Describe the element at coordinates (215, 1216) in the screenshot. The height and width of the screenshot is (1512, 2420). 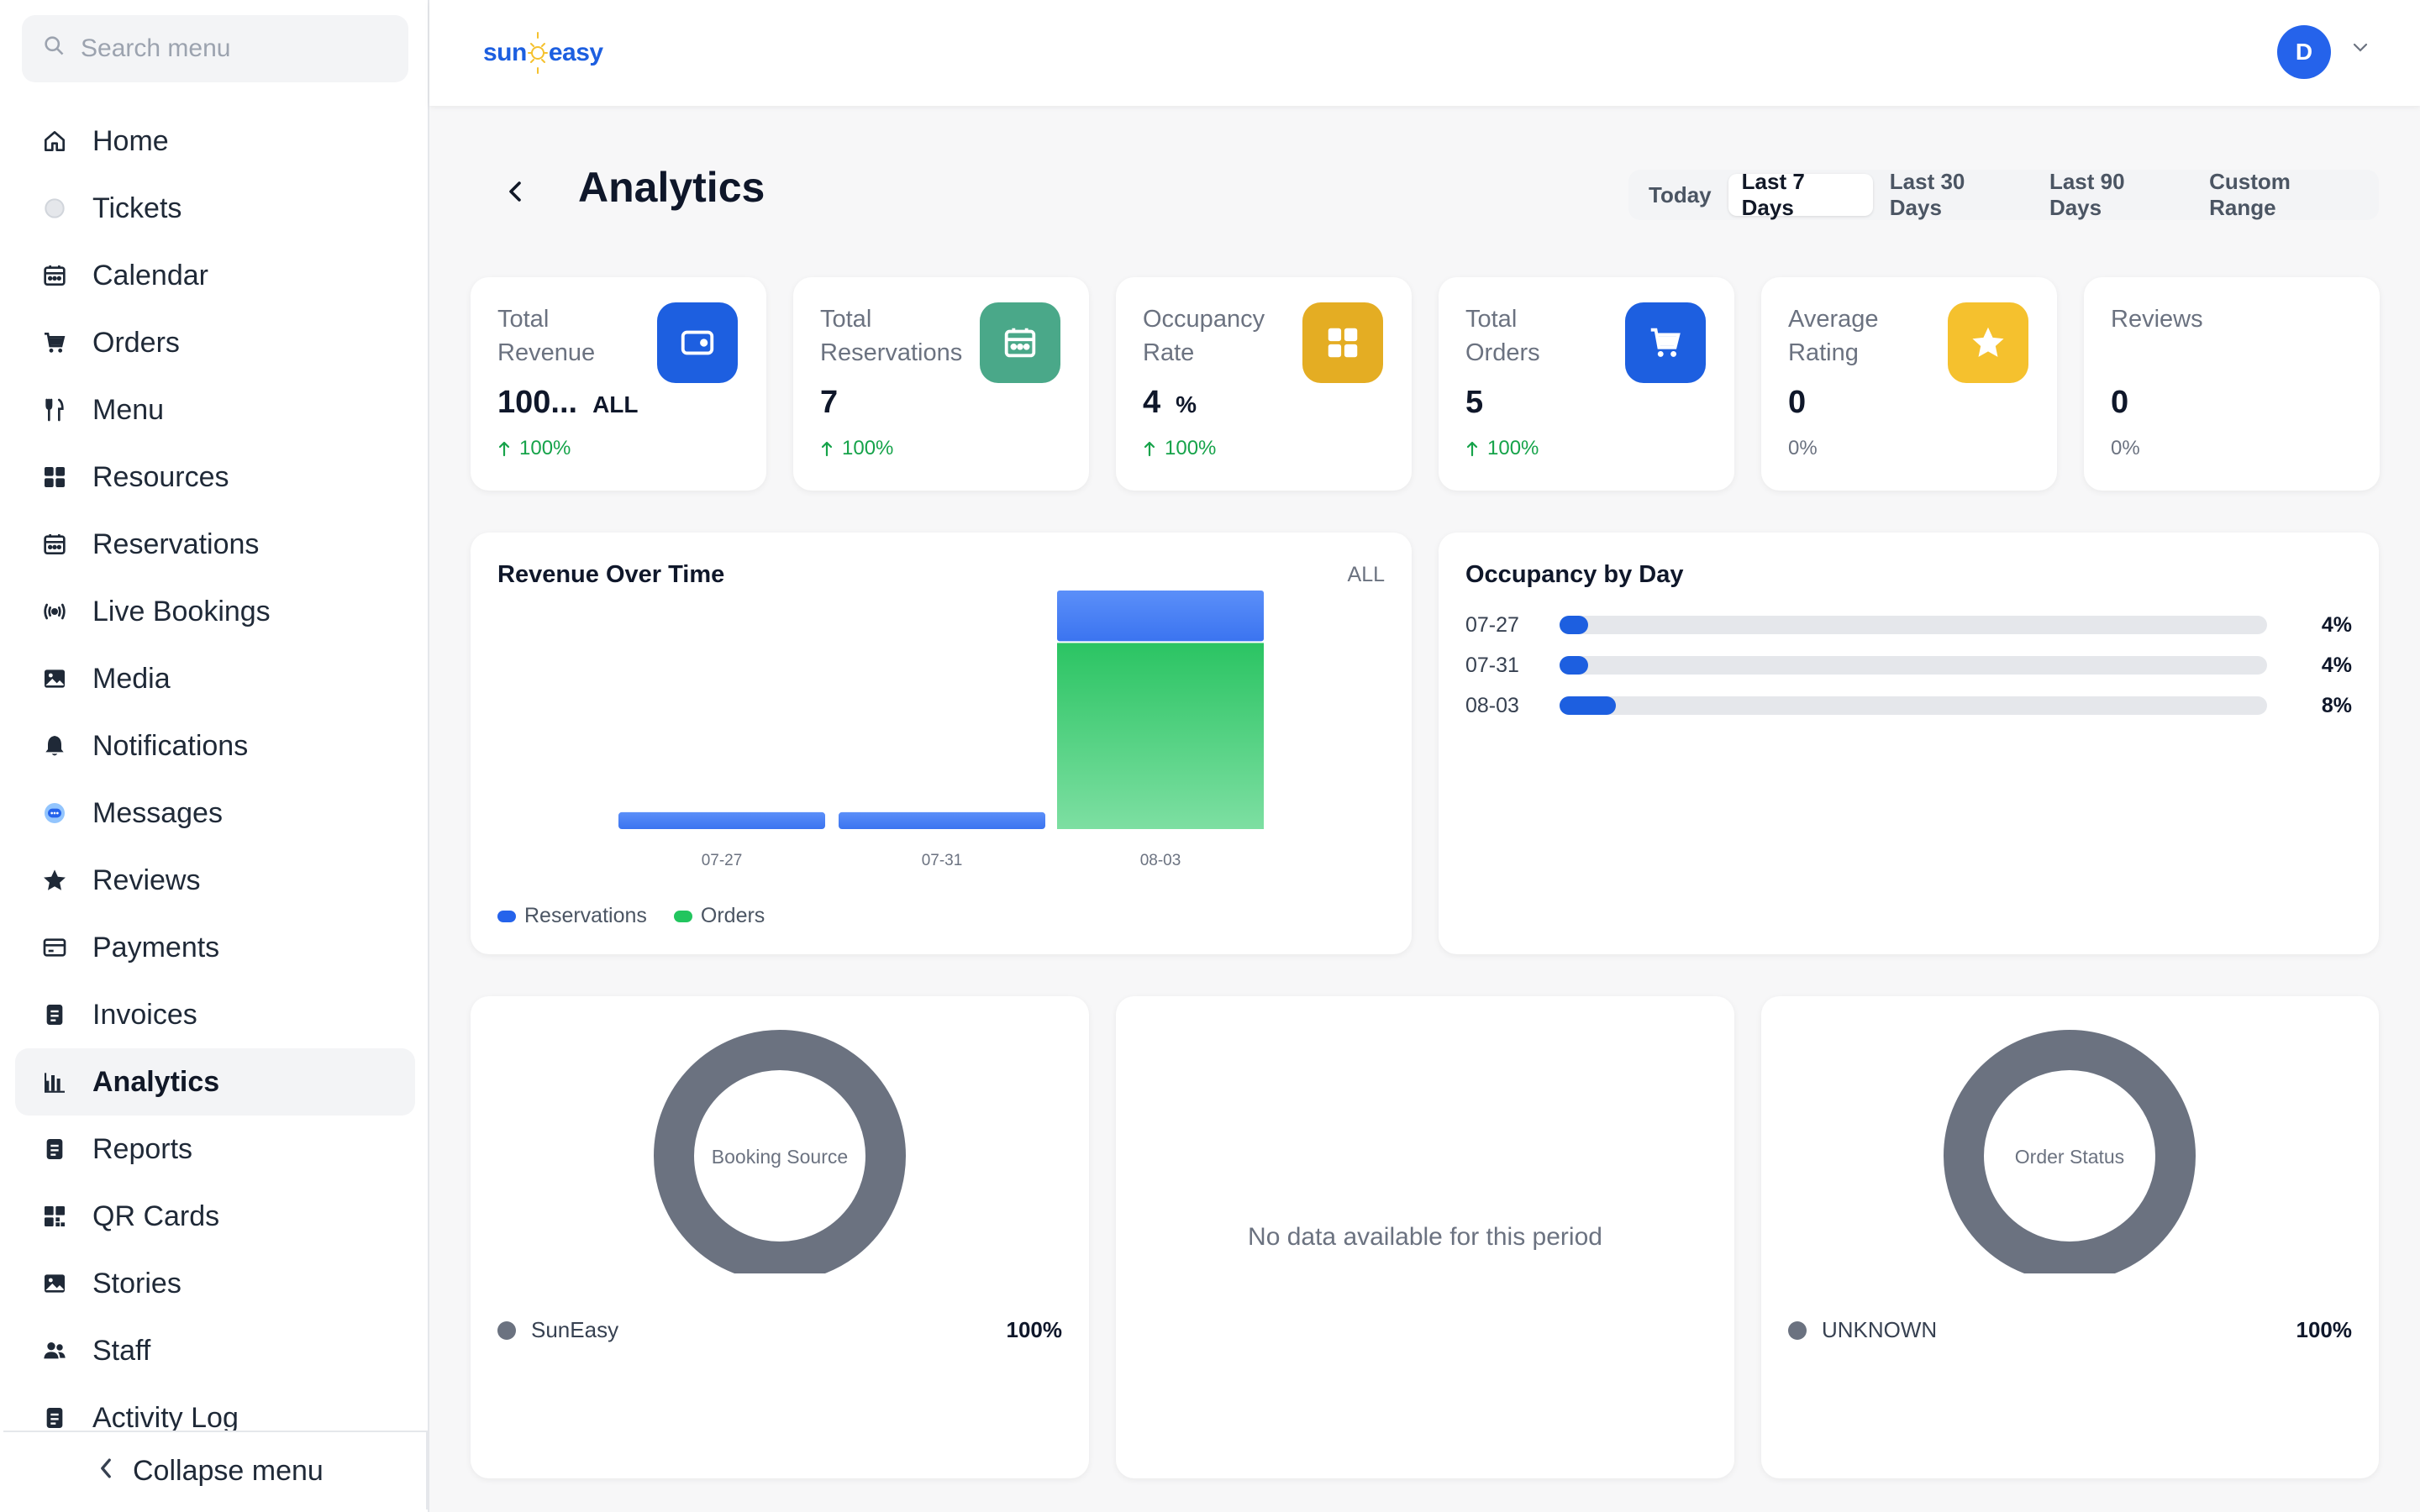
I see `sidebar-item-qr-cards: QR Cards` at that location.